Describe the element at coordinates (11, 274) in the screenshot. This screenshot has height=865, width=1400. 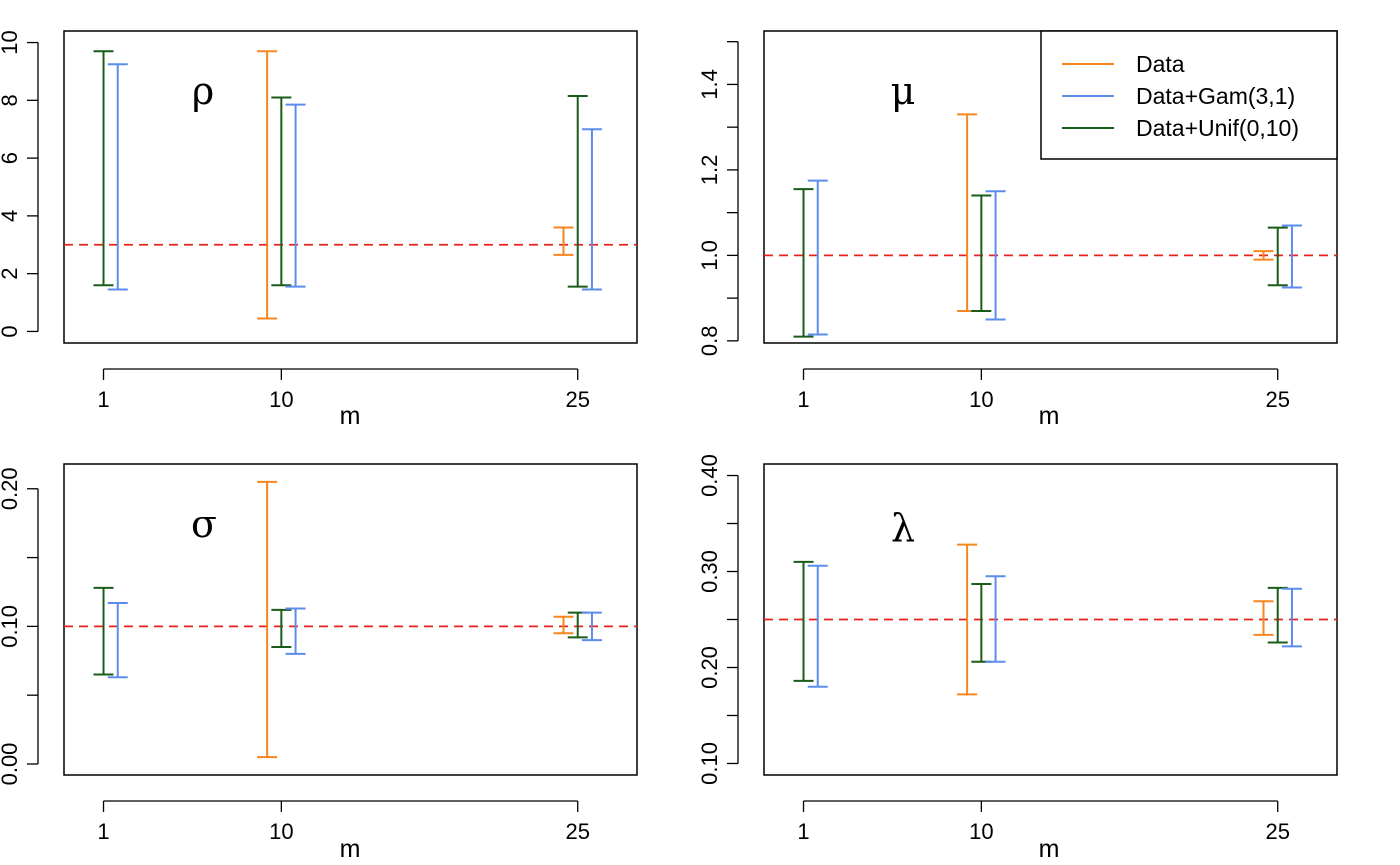
I see `y-tick-label: 2` at that location.